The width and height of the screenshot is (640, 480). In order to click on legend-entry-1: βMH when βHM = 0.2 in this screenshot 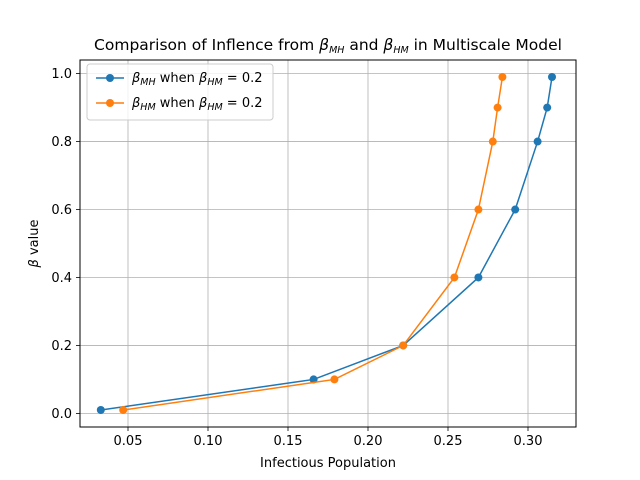, I will do `click(179, 79)`.